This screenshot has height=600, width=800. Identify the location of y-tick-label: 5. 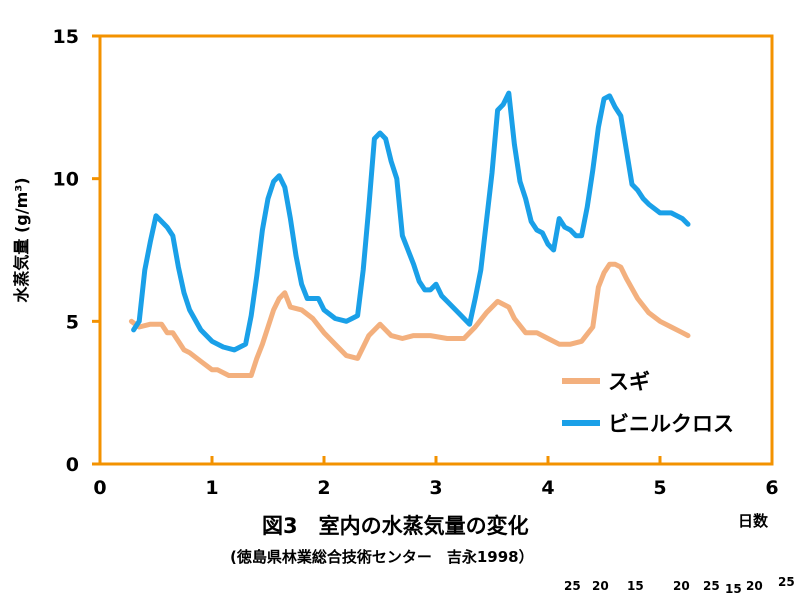
(72, 322).